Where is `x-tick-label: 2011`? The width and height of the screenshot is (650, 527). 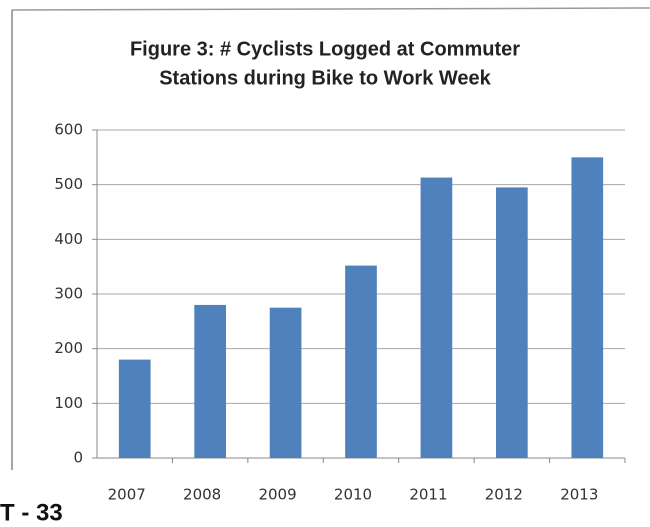 x-tick-label: 2011 is located at coordinates (428, 495).